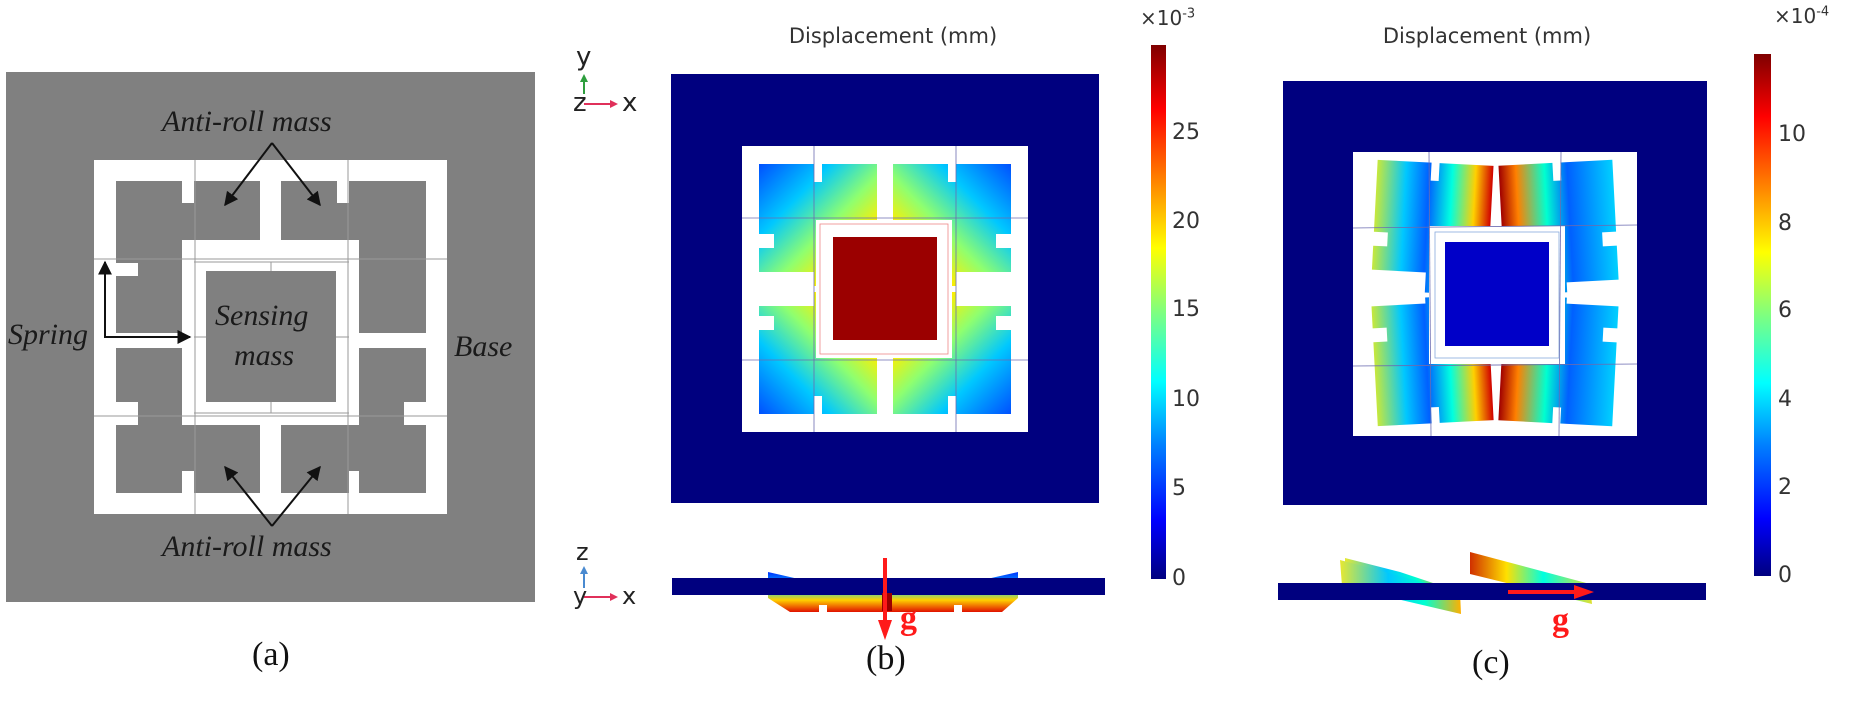 This screenshot has width=1850, height=704. Describe the element at coordinates (1495, 294) in the screenshot. I see `fem-top-view-c` at that location.